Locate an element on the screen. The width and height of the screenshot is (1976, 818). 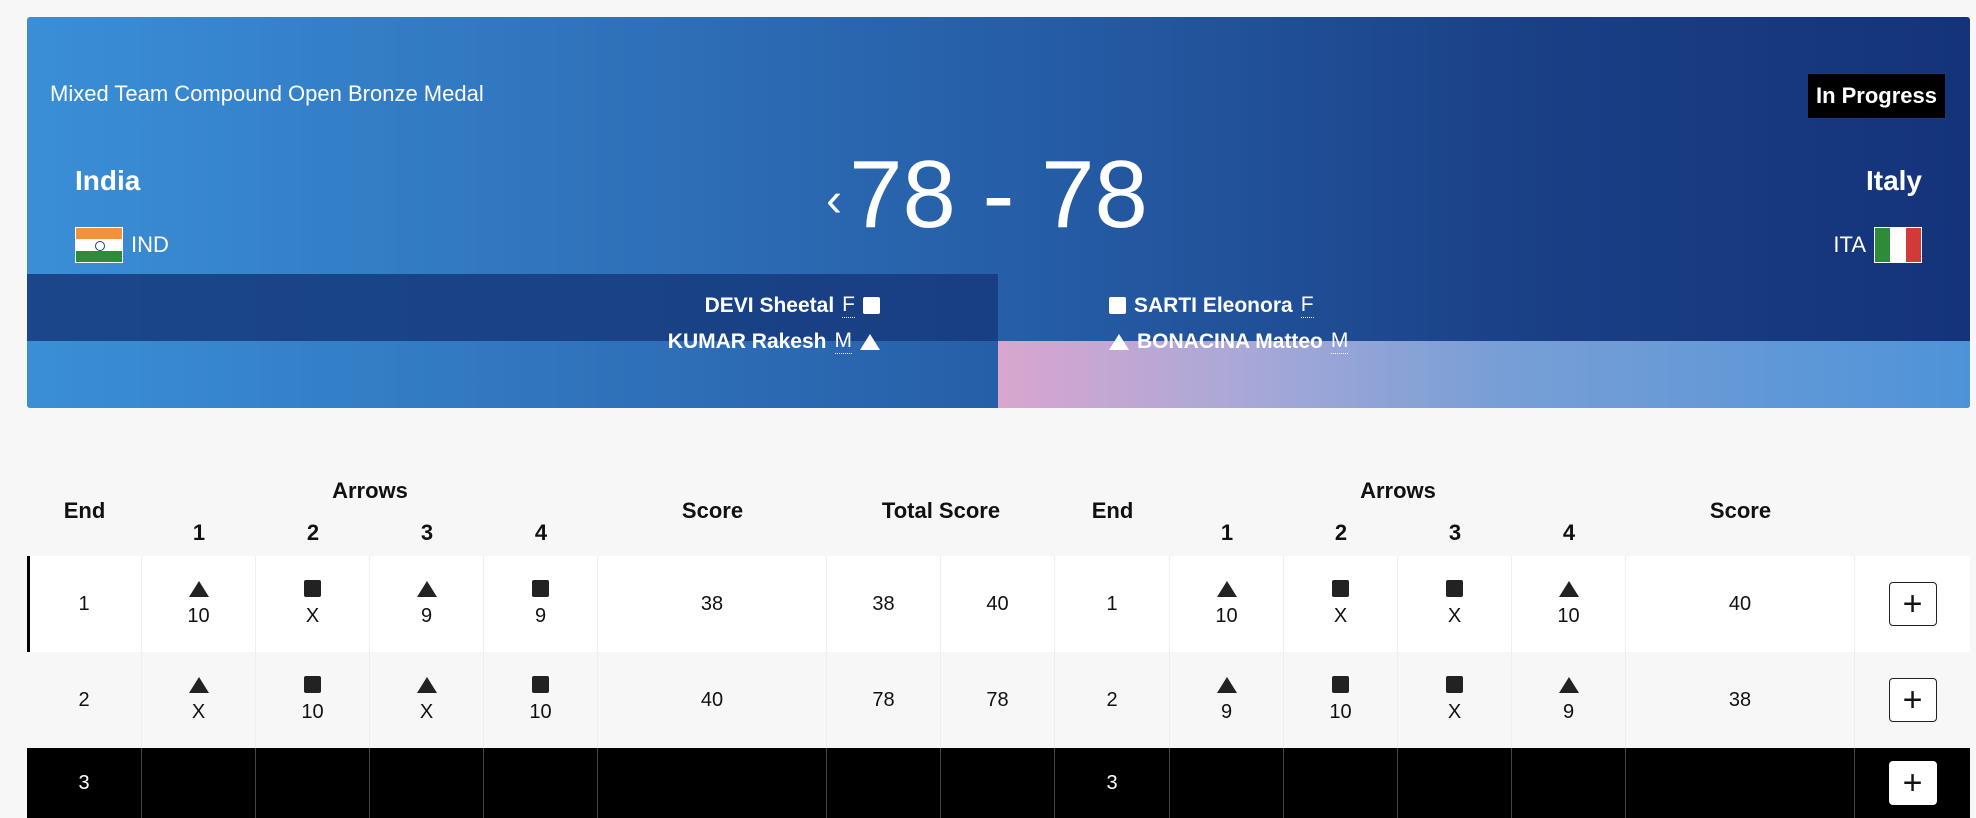
status-badge: In Progress is located at coordinates (1876, 96).